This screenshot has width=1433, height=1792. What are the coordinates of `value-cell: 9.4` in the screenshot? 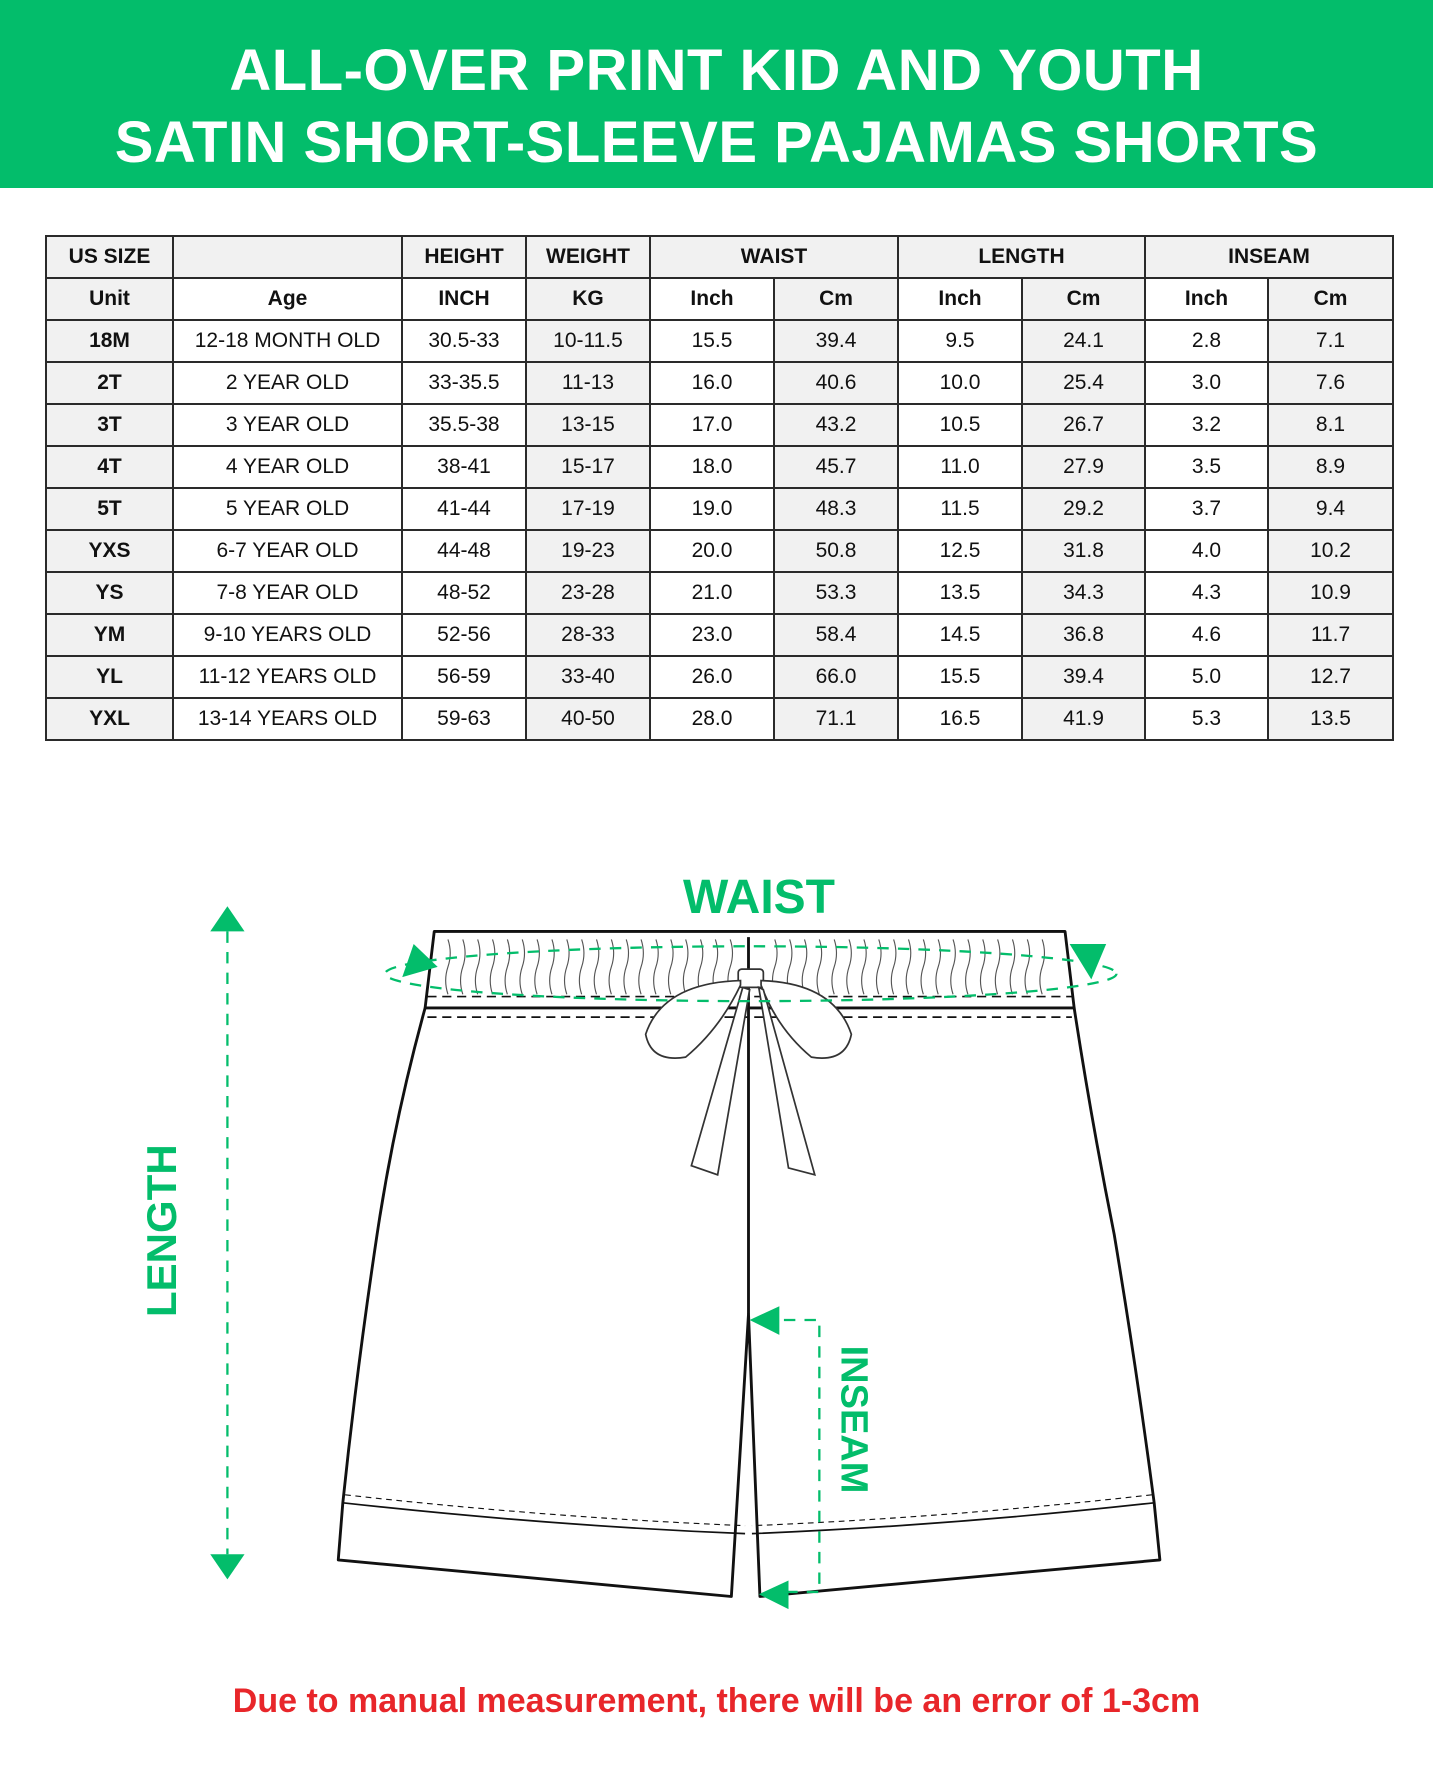 It's located at (1330, 509).